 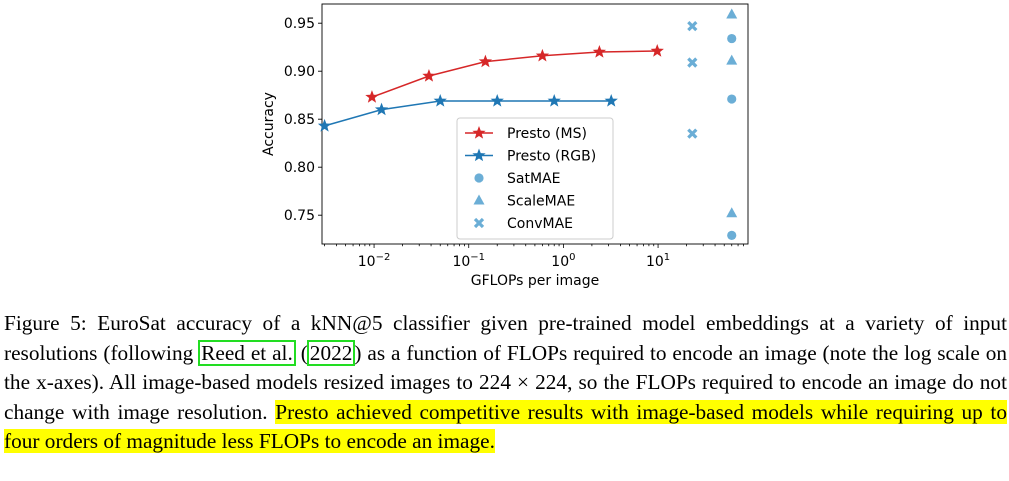 I want to click on y-tick-label: 0.85, so click(x=299, y=120).